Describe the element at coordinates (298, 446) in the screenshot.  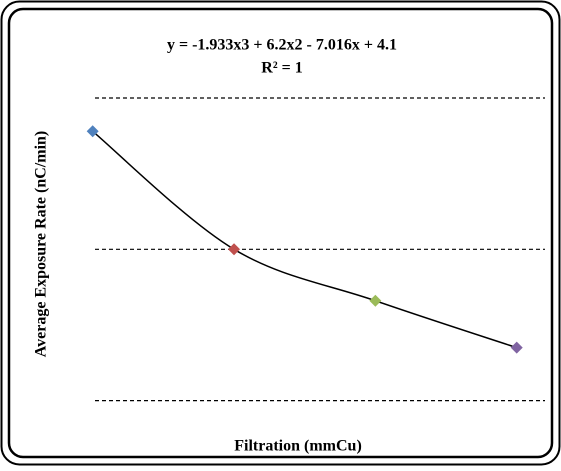
I see `x-axis-label: Filtration (mmCu)` at that location.